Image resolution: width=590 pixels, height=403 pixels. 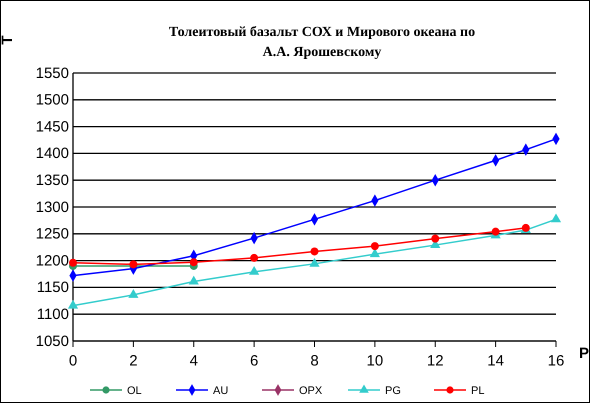 What do you see at coordinates (133, 361) in the screenshot?
I see `x-tick-label: 2` at bounding box center [133, 361].